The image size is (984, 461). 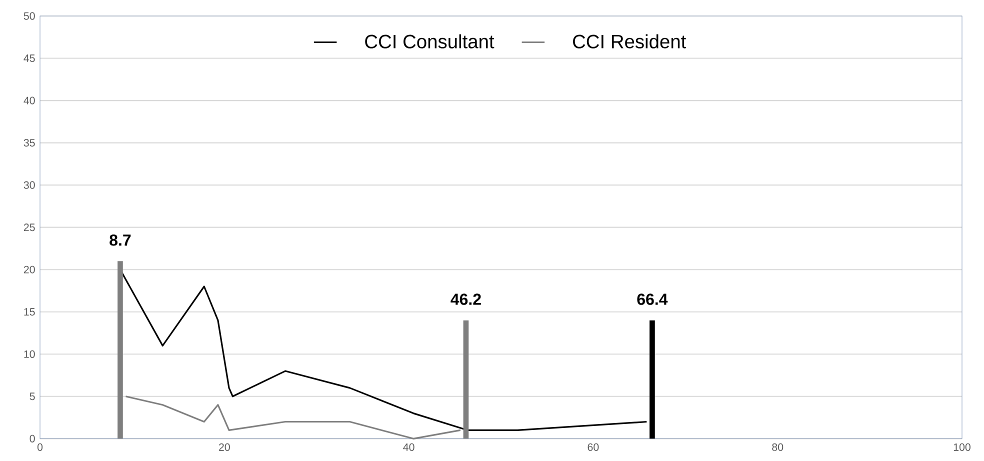 What do you see at coordinates (408, 447) in the screenshot?
I see `x-tick-label: 40` at bounding box center [408, 447].